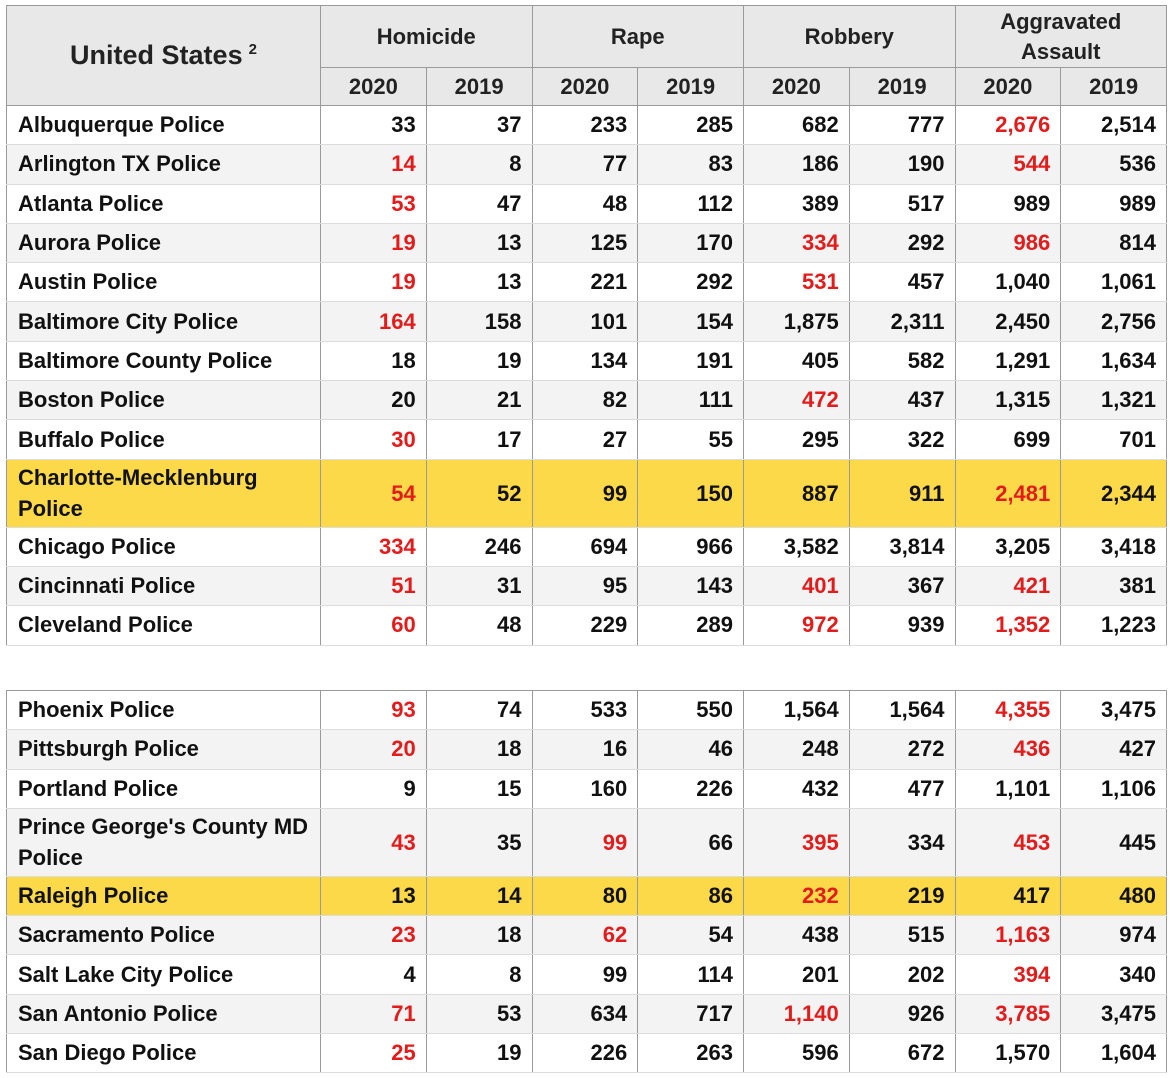 This screenshot has width=1170, height=1078. Describe the element at coordinates (1008, 710) in the screenshot. I see `value-cell: 4,355` at that location.